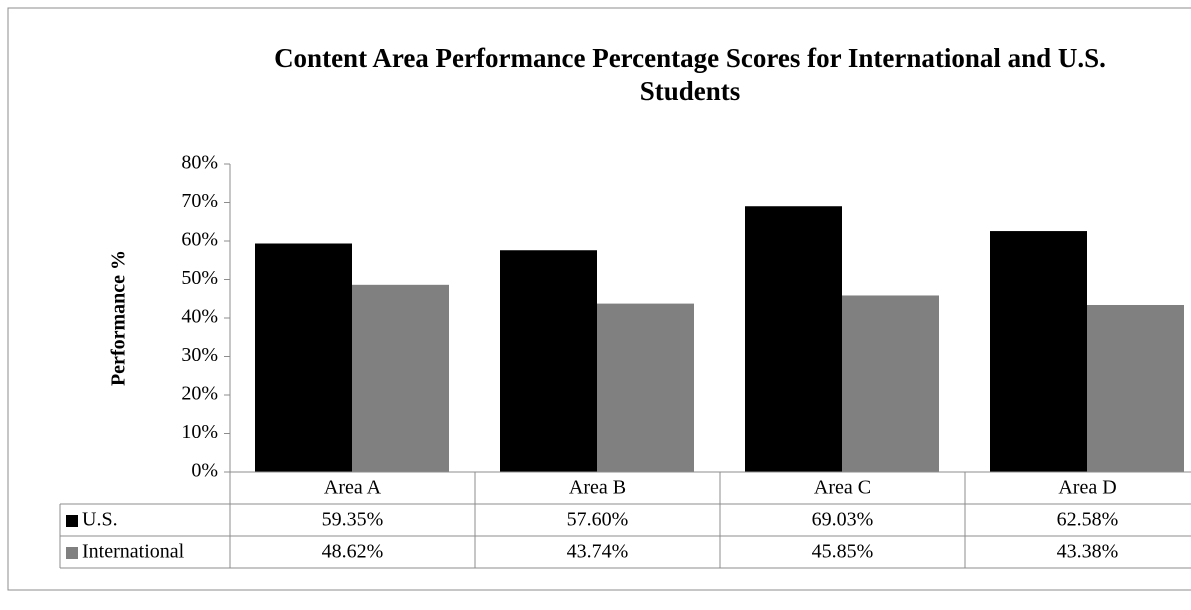  I want to click on legend-label: International, so click(133, 552).